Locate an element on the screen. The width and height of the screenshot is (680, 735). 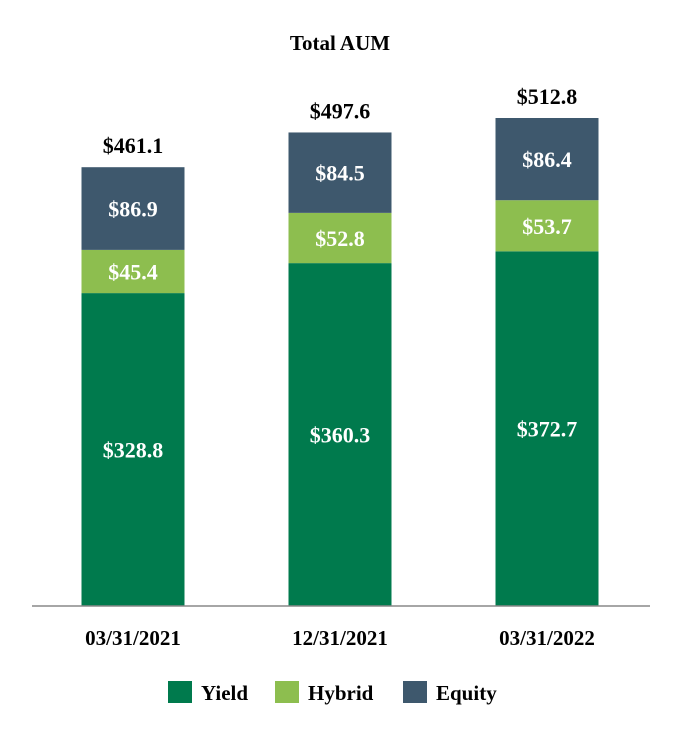
data-label-yield-1: $328.8 is located at coordinates (133, 450).